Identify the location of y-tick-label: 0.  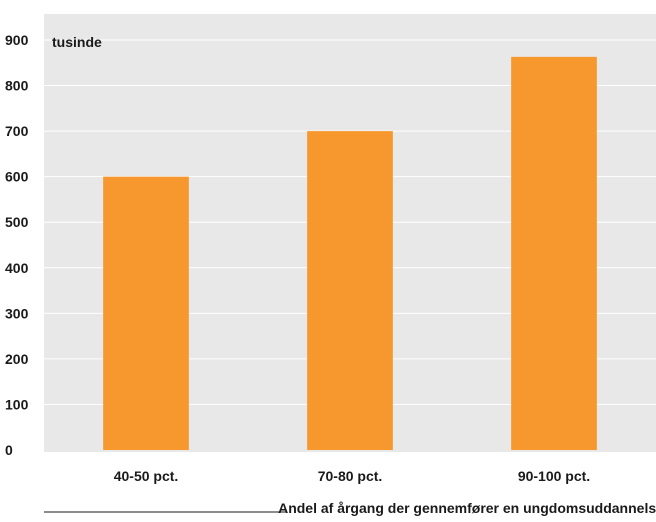
(9, 450).